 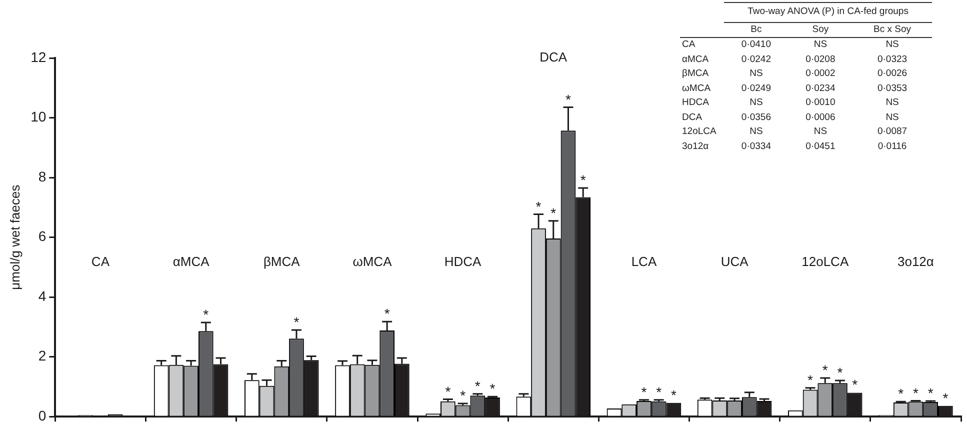 What do you see at coordinates (696, 88) in the screenshot?
I see `category-label: ωMCA` at bounding box center [696, 88].